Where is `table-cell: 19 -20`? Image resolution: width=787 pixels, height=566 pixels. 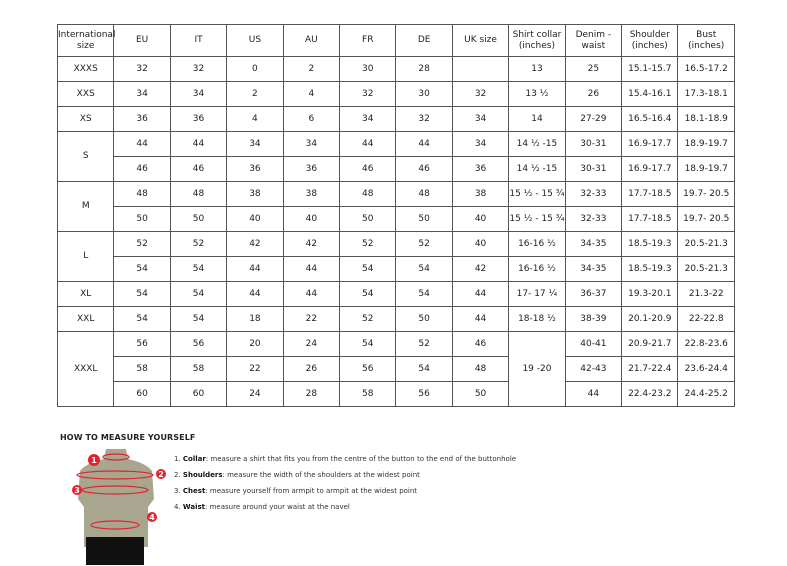
table-cell: 19 -20 is located at coordinates (537, 369).